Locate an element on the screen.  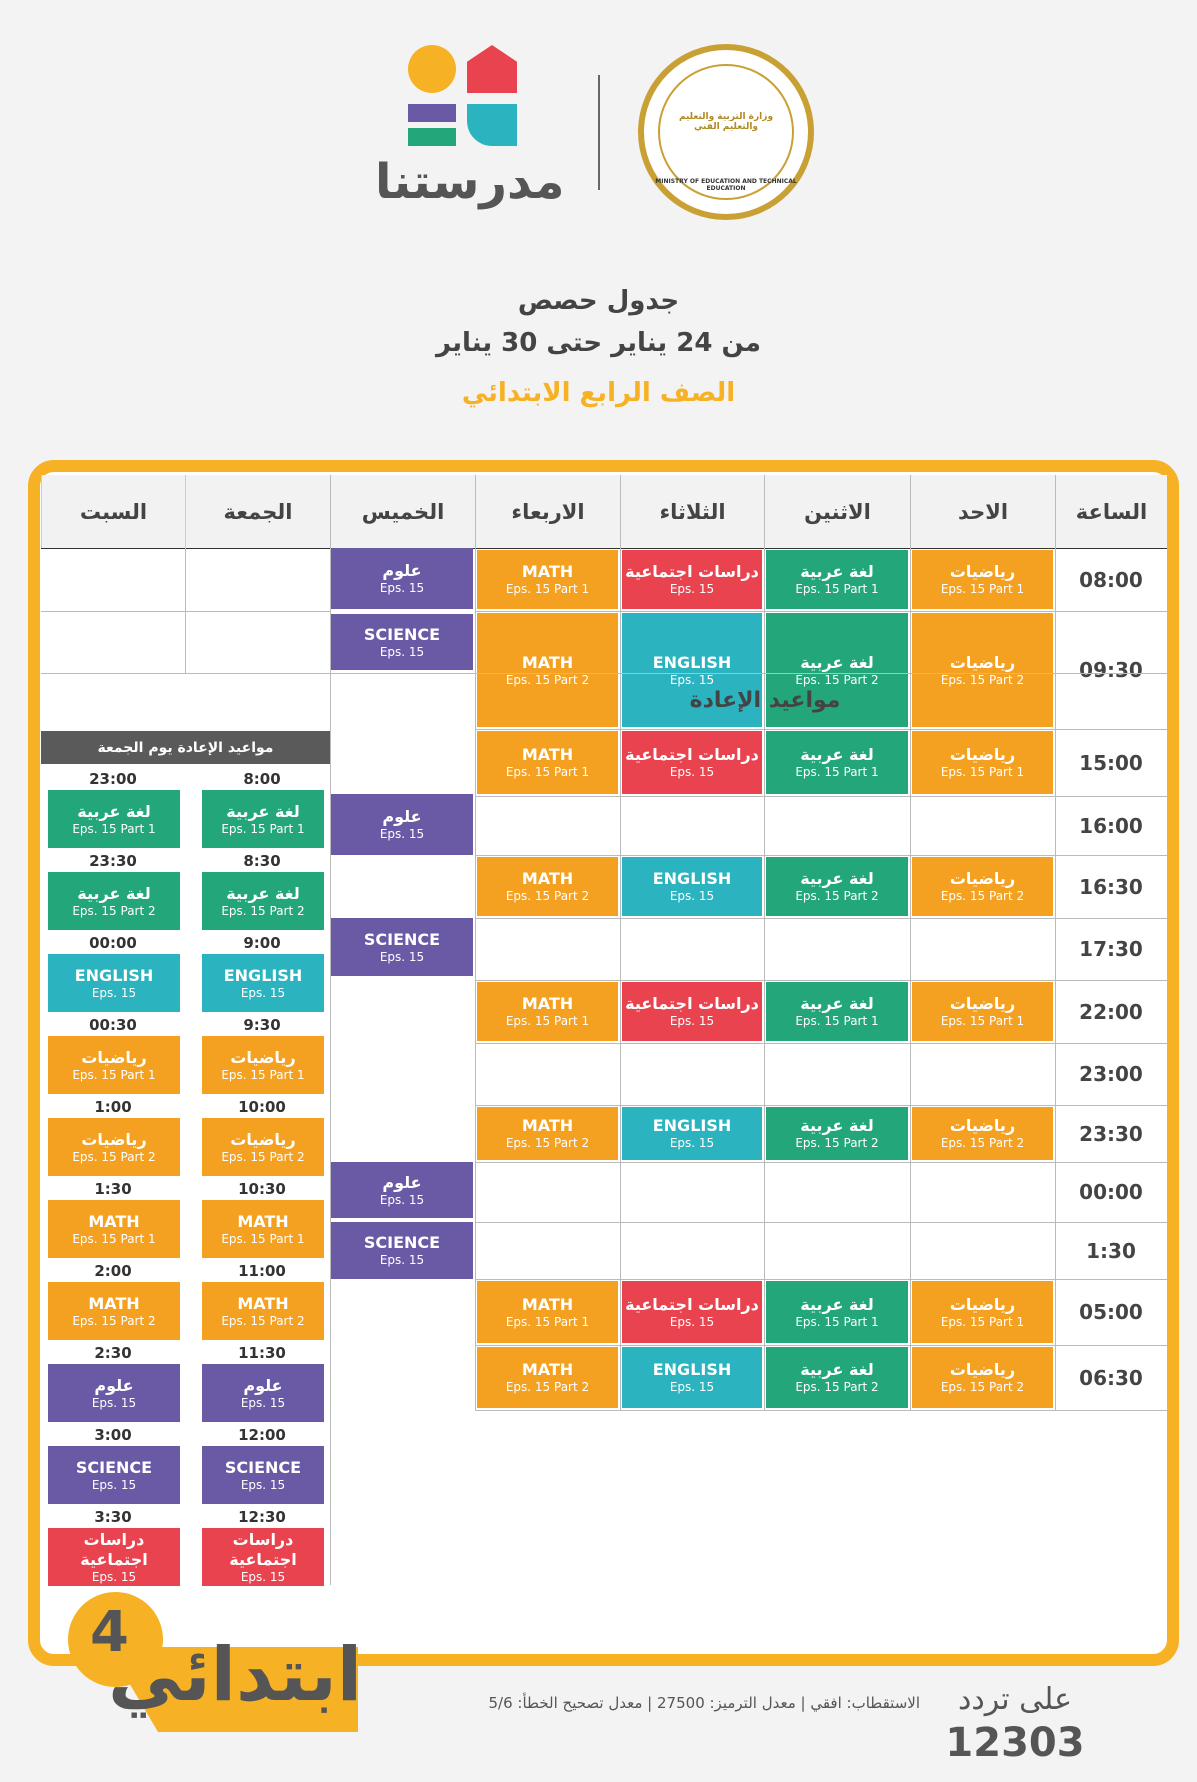
grade-number: 4 is located at coordinates (109, 1632).